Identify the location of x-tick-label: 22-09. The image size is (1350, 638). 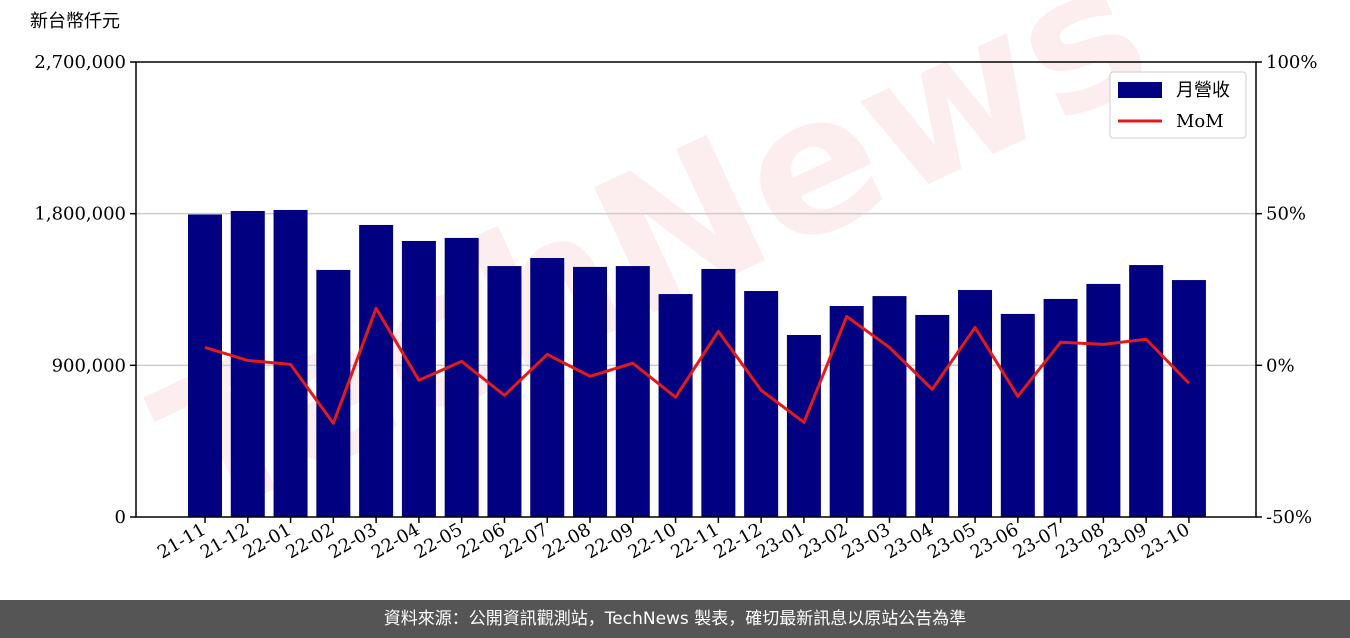
(609, 541).